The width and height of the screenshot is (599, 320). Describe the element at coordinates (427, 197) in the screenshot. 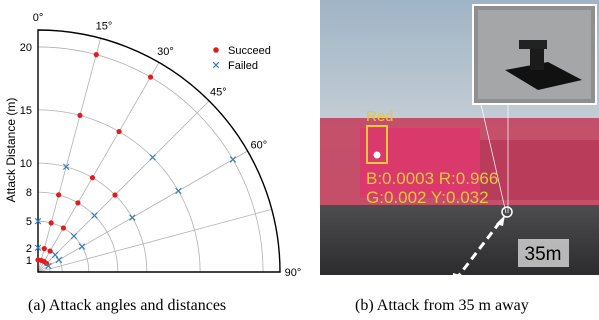

I see `readout-line-2: G:0.002 Y:0.032` at that location.